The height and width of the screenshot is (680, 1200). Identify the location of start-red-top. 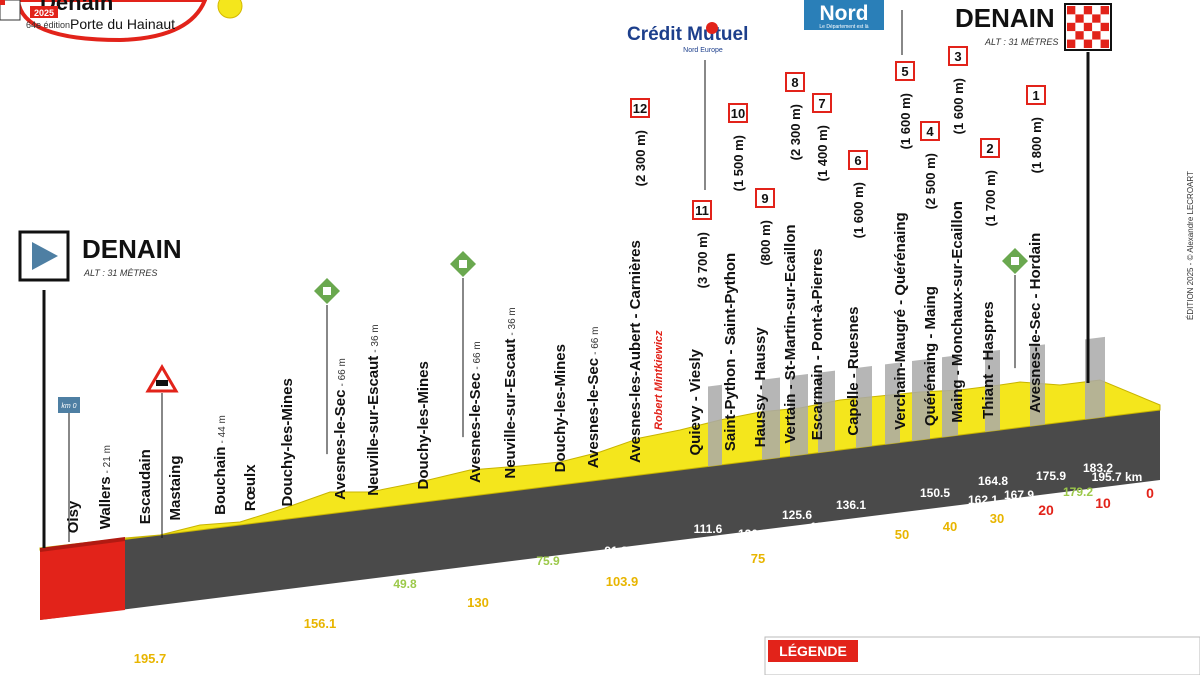
(82, 544).